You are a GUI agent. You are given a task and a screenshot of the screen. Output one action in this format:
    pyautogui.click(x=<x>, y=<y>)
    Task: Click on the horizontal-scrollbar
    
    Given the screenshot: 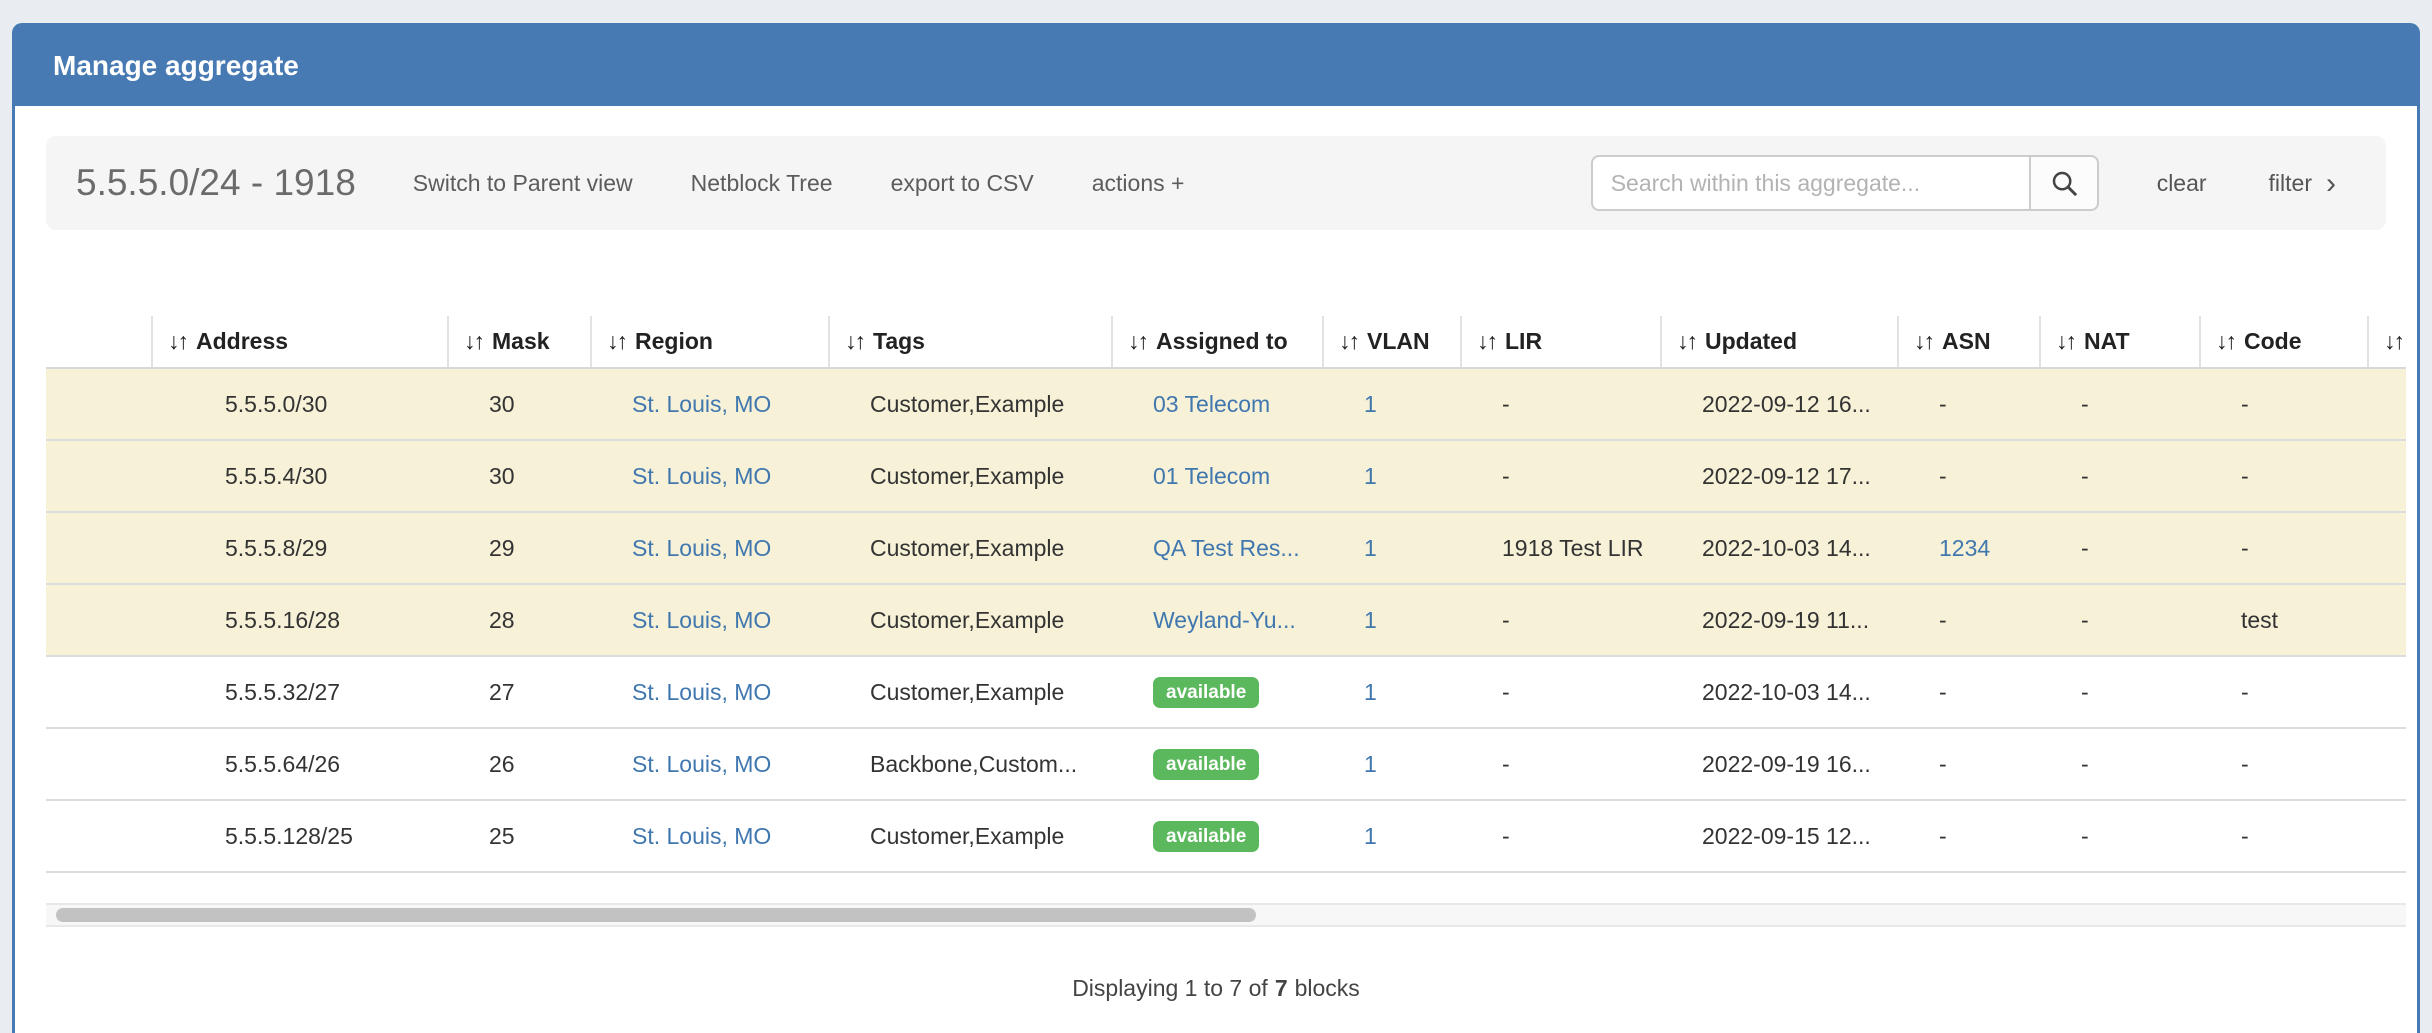 What is the action you would take?
    pyautogui.click(x=1226, y=915)
    